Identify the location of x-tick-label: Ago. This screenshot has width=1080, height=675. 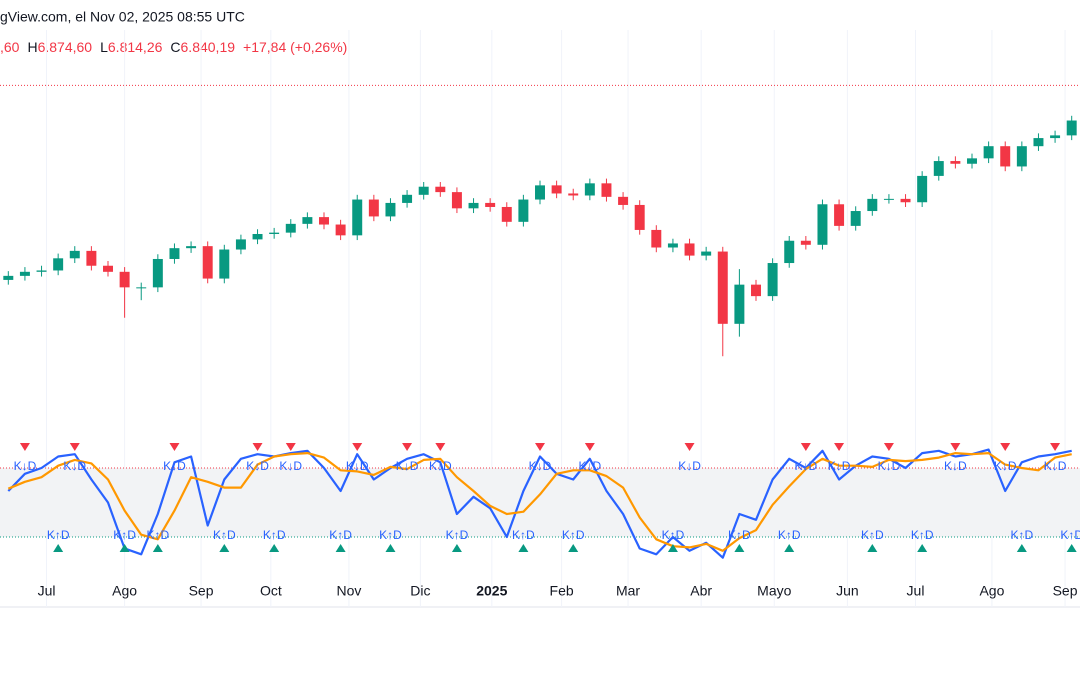
(124, 591).